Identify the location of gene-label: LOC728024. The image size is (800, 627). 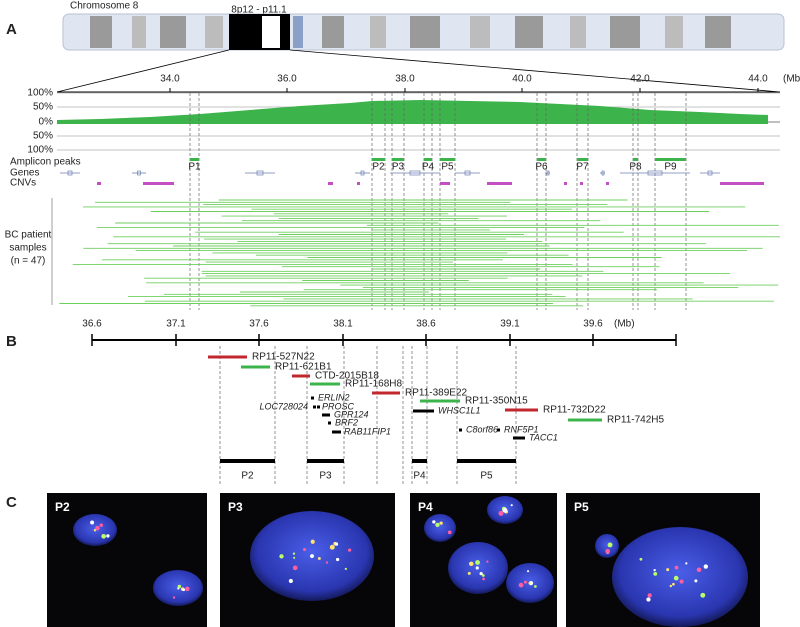
(283, 406).